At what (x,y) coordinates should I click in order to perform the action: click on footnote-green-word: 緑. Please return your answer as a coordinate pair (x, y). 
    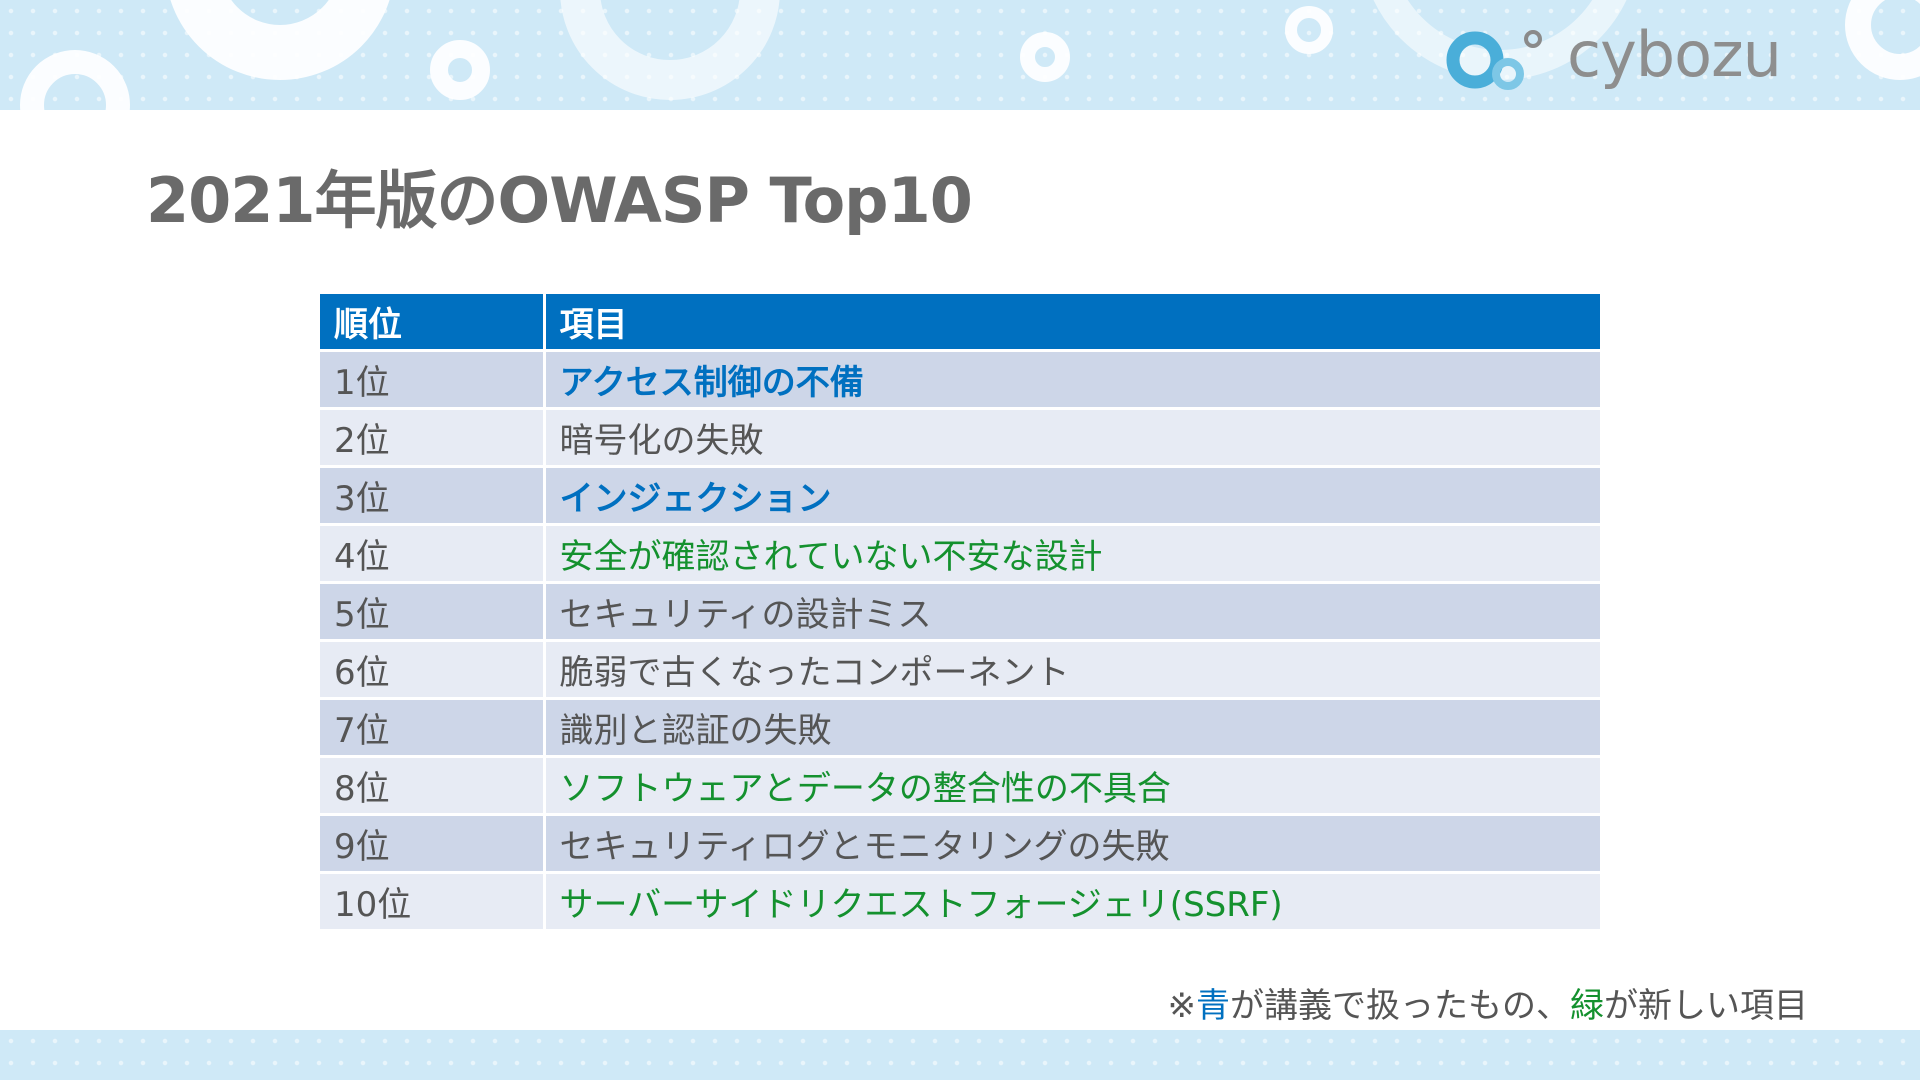
    Looking at the image, I should click on (1587, 1006).